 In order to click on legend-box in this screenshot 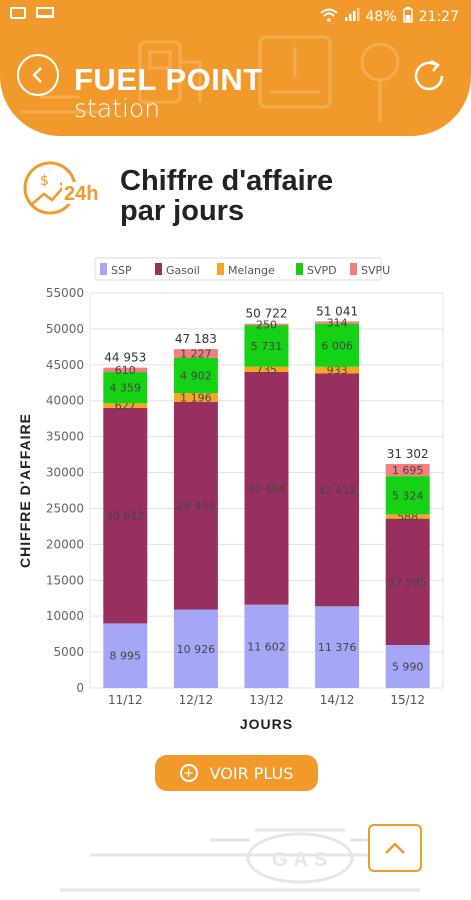, I will do `click(238, 269)`.